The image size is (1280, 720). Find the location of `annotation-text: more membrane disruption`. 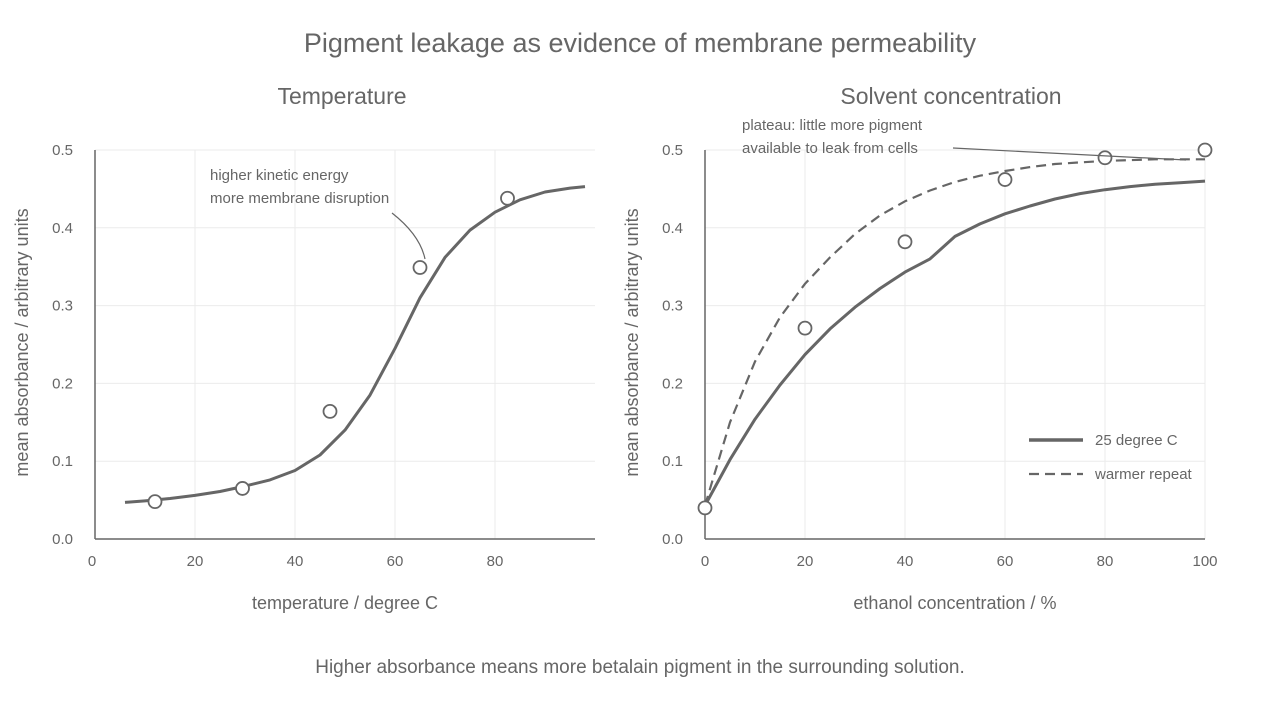

annotation-text: more membrane disruption is located at coordinates (299, 198).